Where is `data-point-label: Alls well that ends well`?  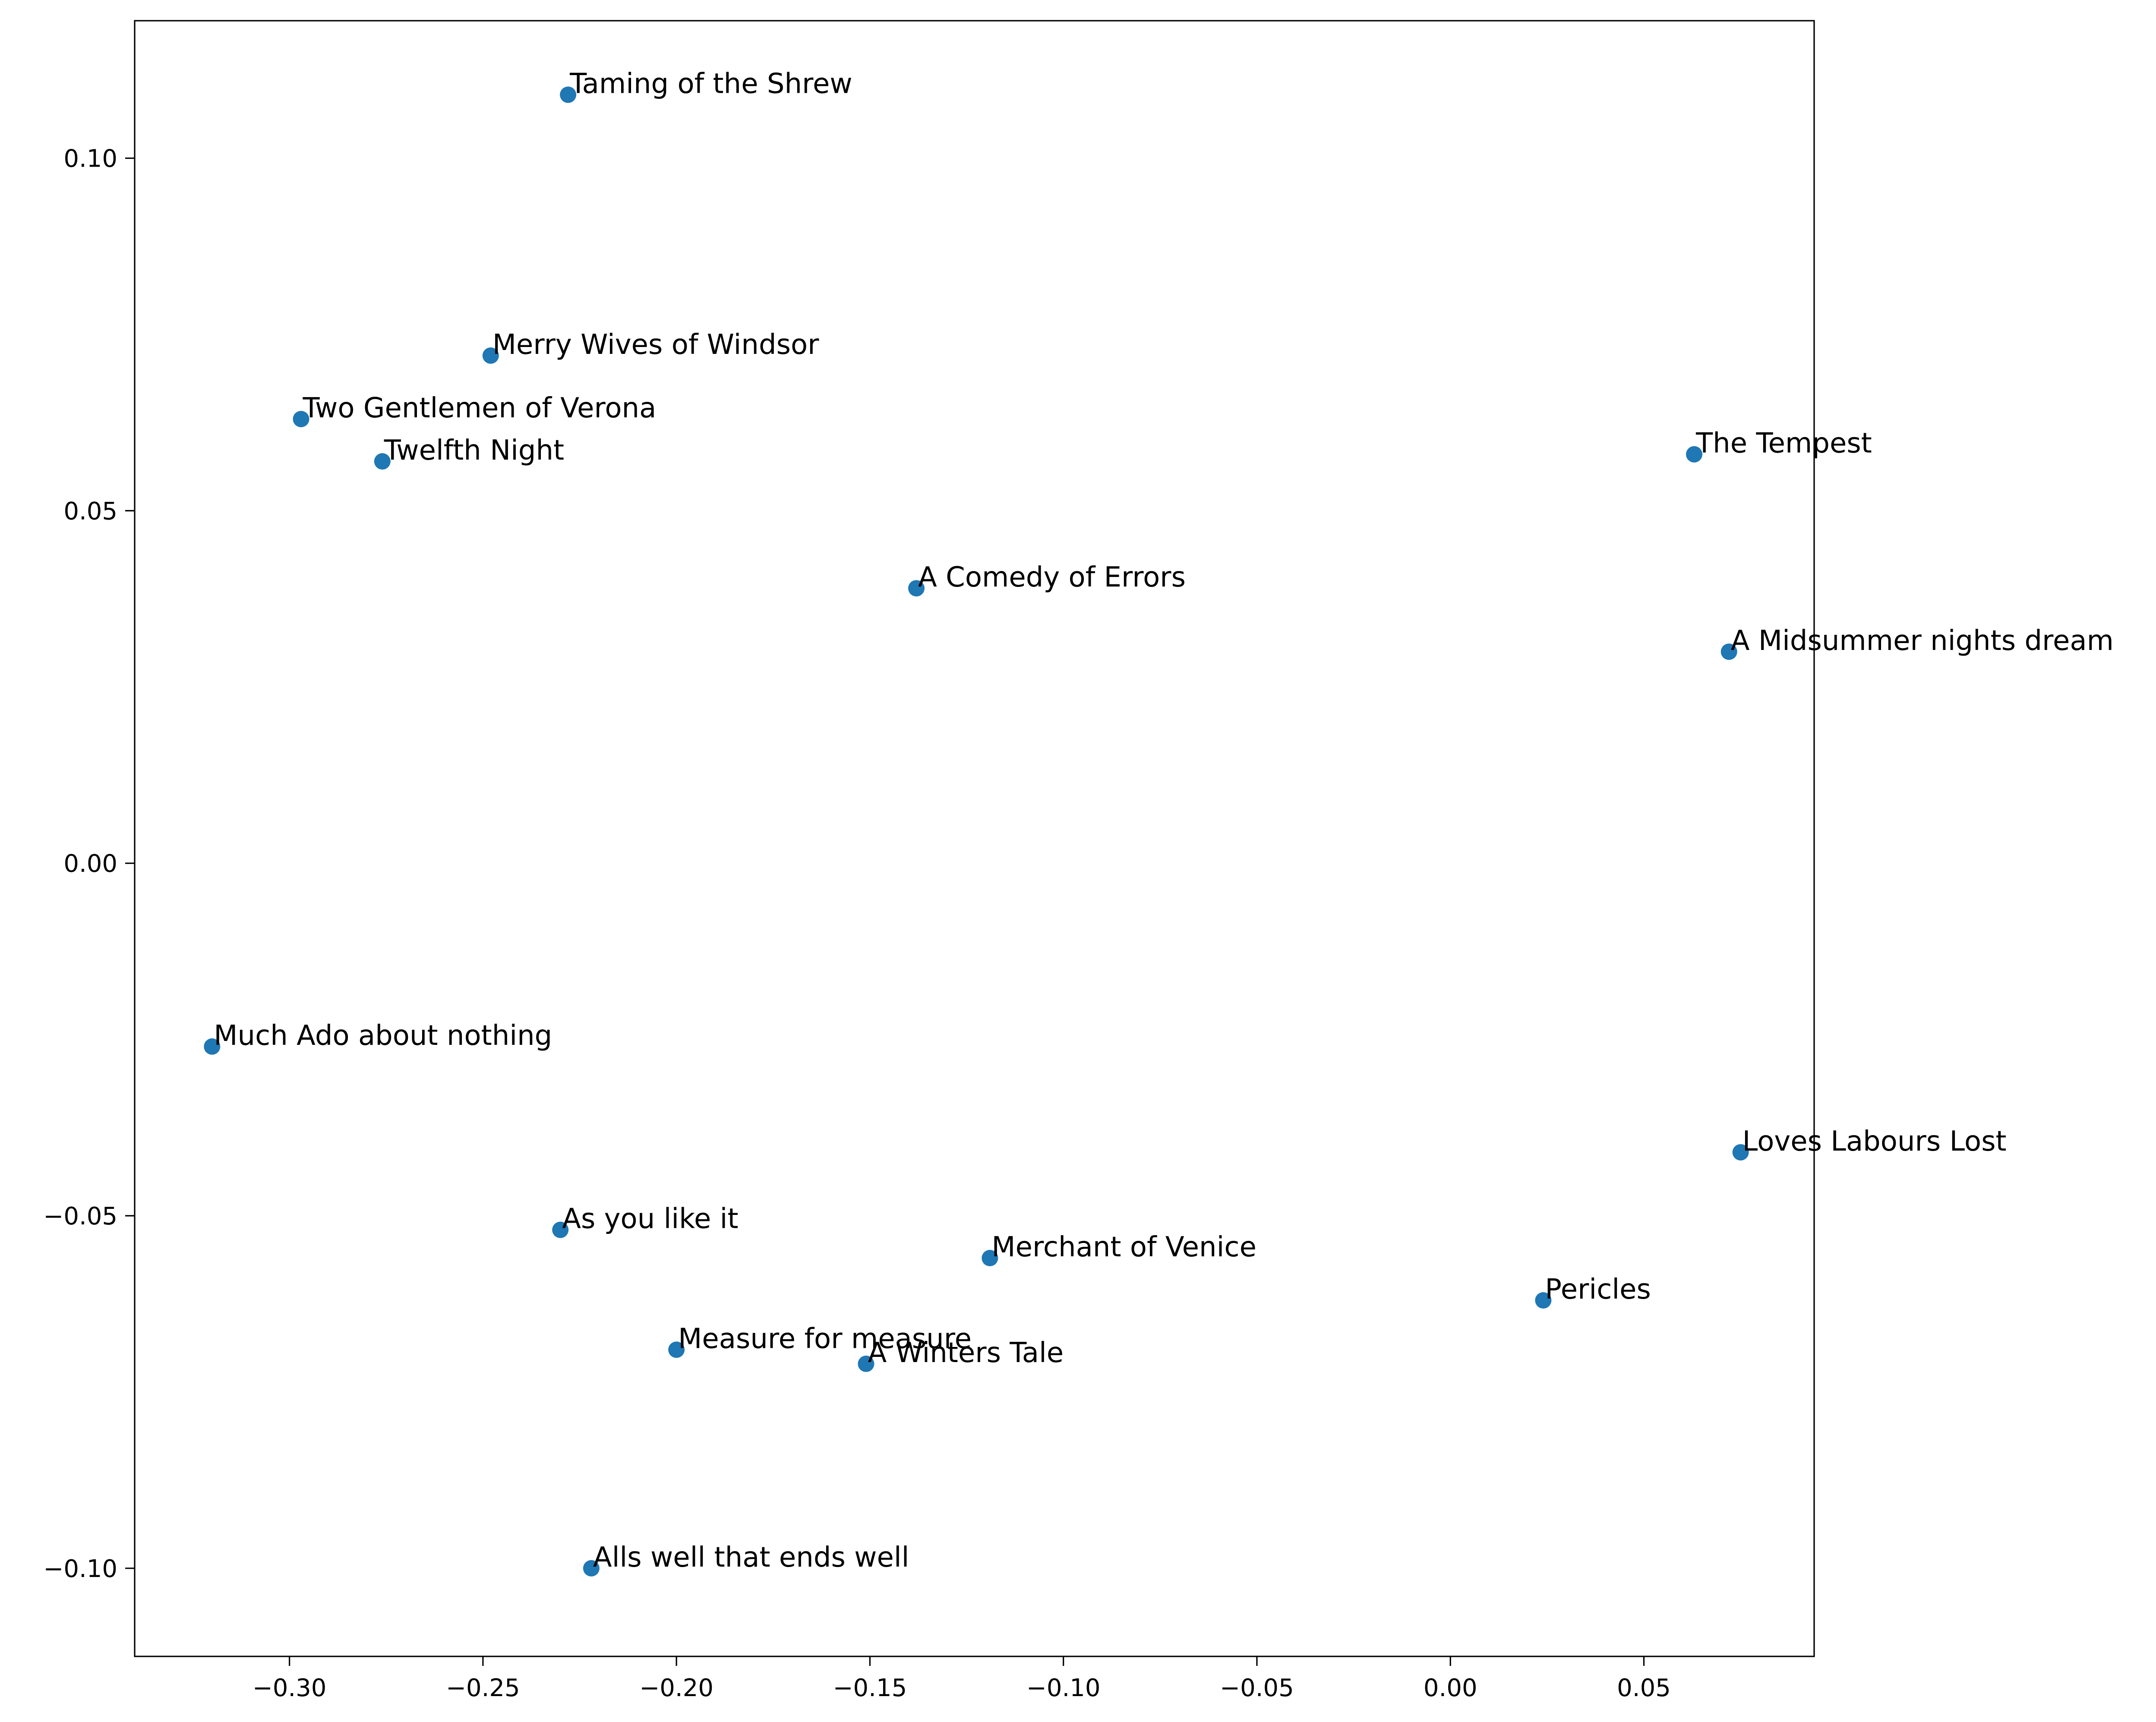
data-point-label: Alls well that ends well is located at coordinates (751, 1558).